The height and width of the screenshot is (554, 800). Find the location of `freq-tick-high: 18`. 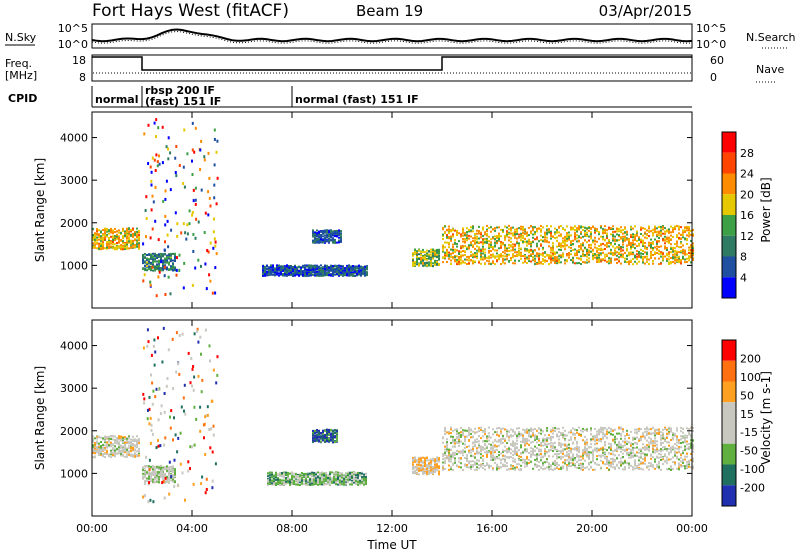

freq-tick-high: 18 is located at coordinates (79, 60).